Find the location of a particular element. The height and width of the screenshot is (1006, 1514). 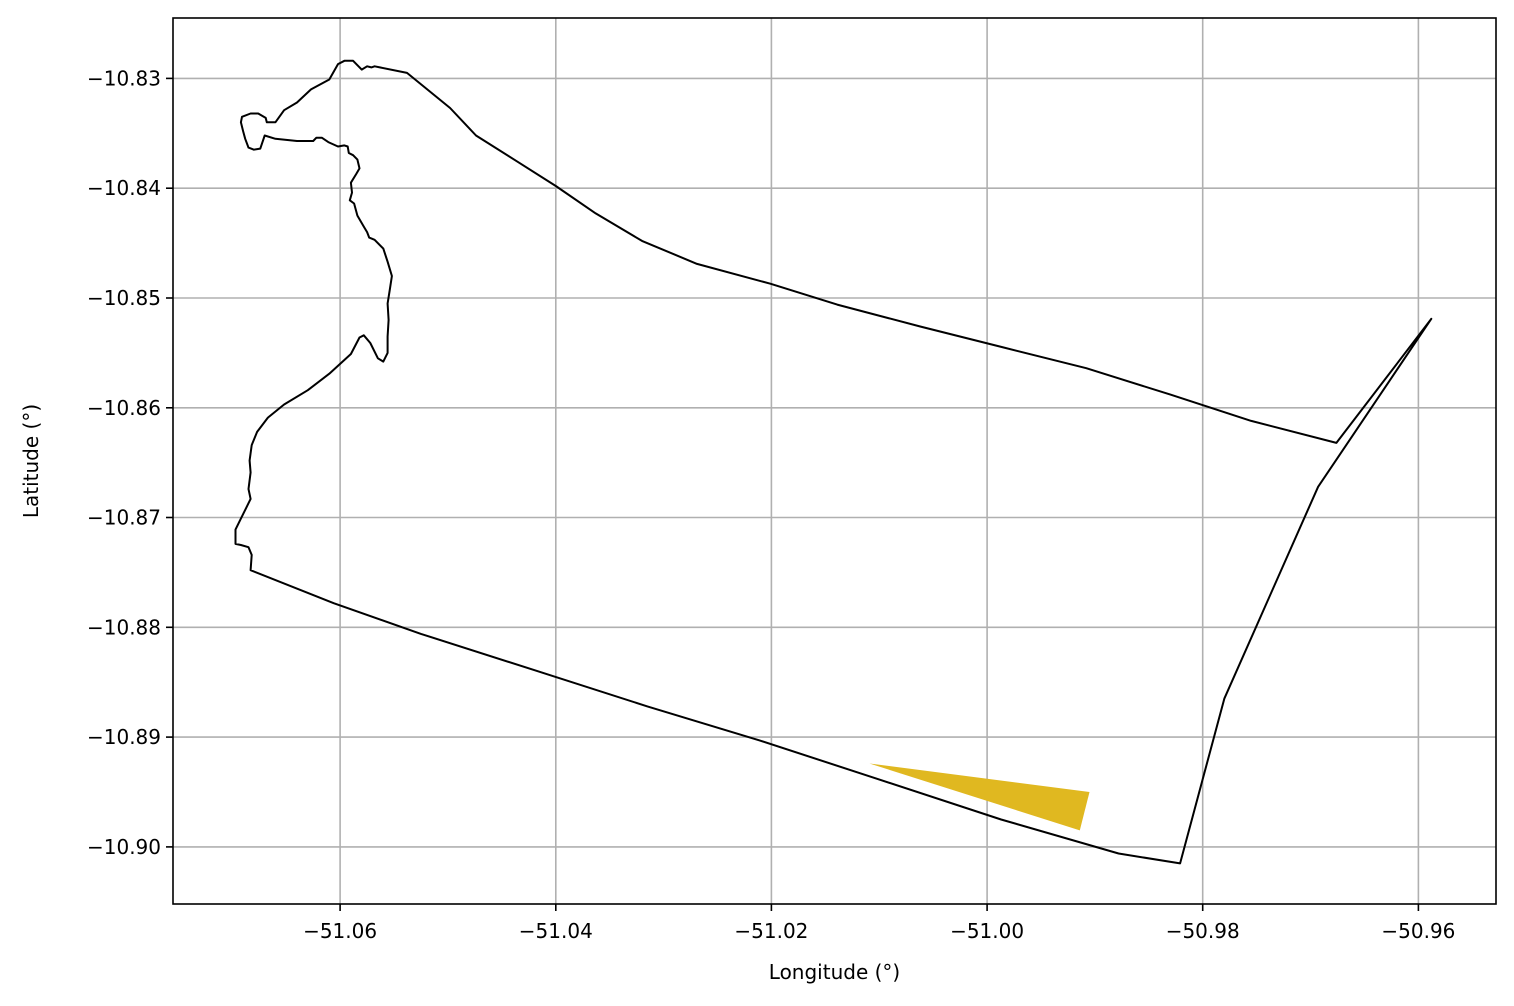

y-tick-label: −10.87 is located at coordinates (124, 518).